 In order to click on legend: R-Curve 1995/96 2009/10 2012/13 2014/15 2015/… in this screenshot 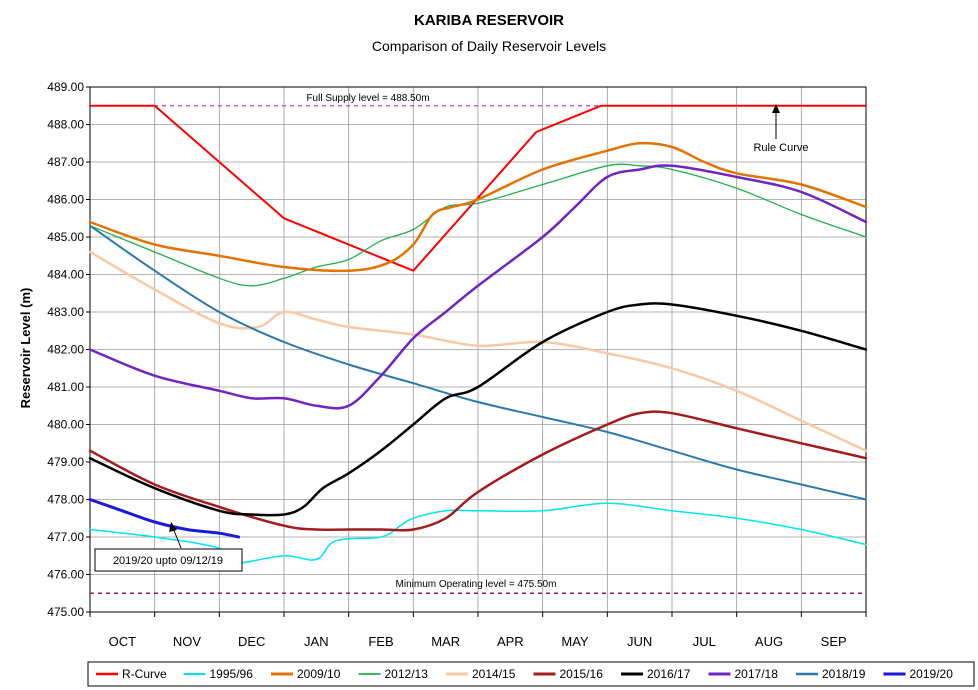, I will do `click(531, 674)`.